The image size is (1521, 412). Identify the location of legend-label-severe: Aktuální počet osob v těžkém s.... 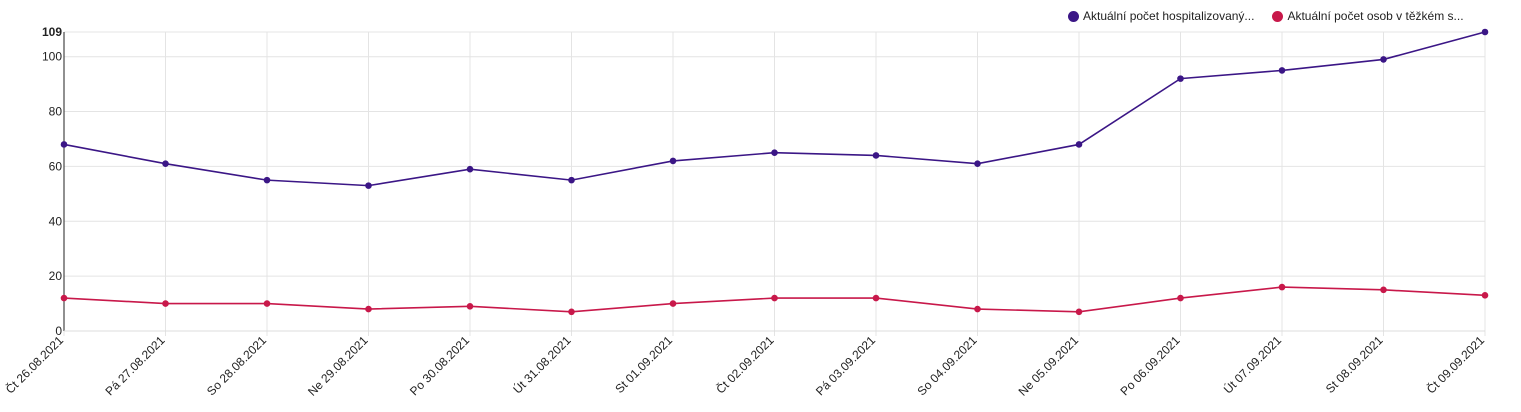
(1375, 16).